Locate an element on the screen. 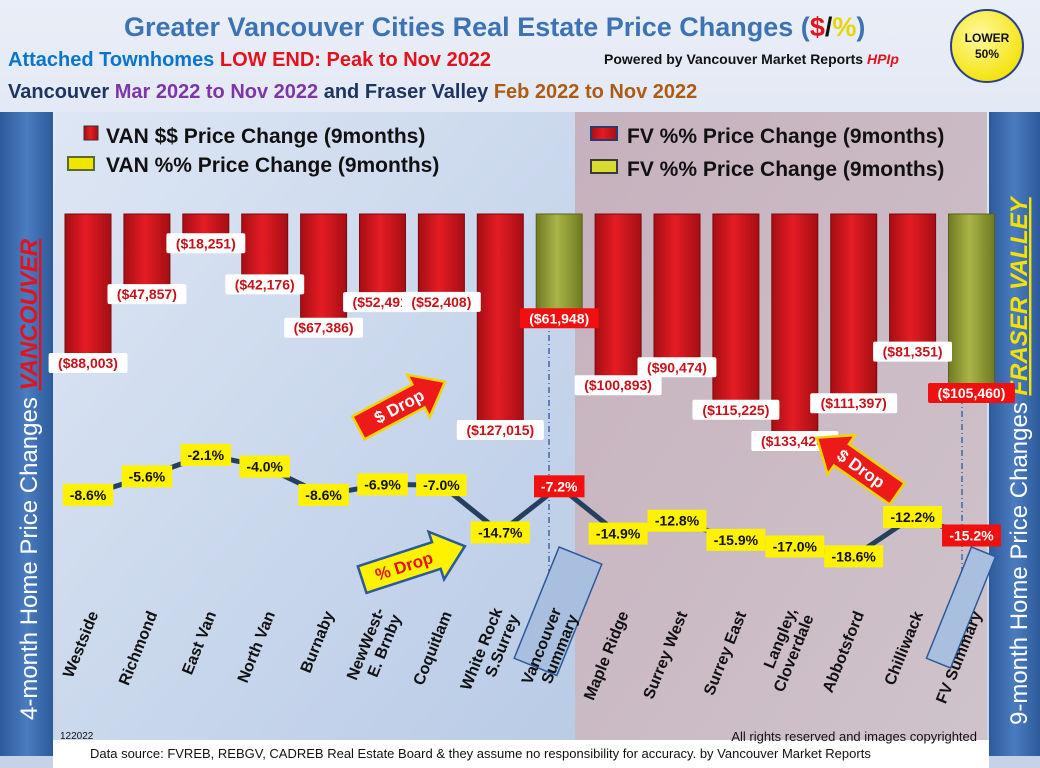  dollar-value-fv-summary: ($105,460) is located at coordinates (972, 393).